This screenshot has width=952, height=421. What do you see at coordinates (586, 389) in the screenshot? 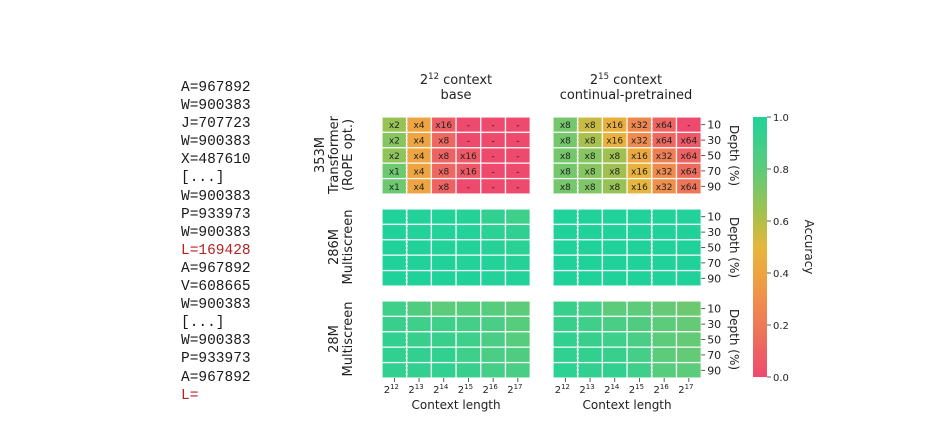
I see `x-tick-label: 213` at bounding box center [586, 389].